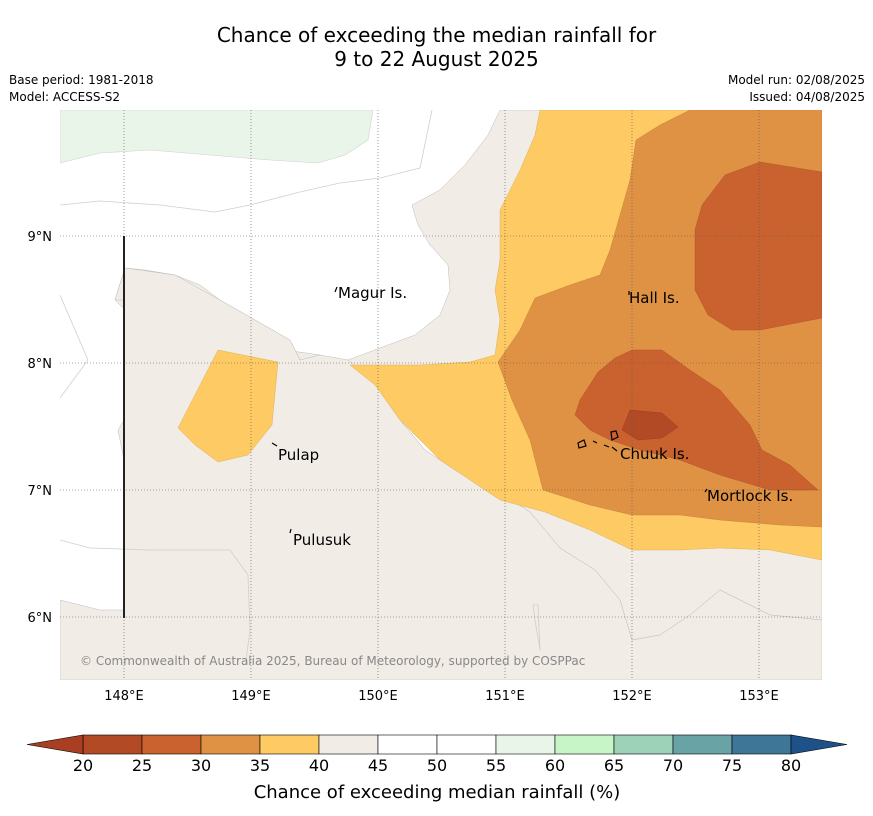  What do you see at coordinates (796, 80) in the screenshot?
I see `model-run: Model run: 02/08/2025` at bounding box center [796, 80].